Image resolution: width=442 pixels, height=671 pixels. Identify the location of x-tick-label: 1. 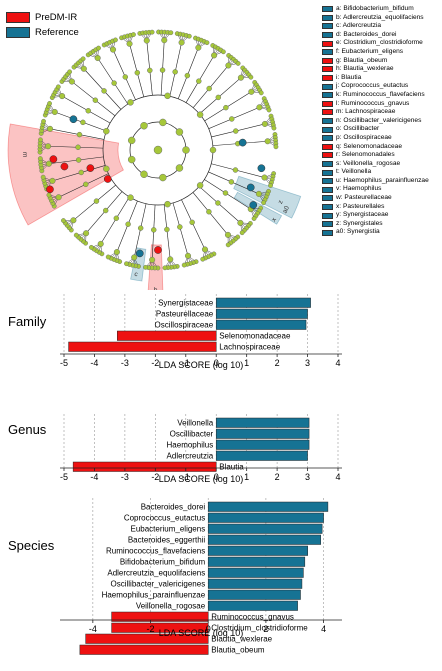
(246, 477).